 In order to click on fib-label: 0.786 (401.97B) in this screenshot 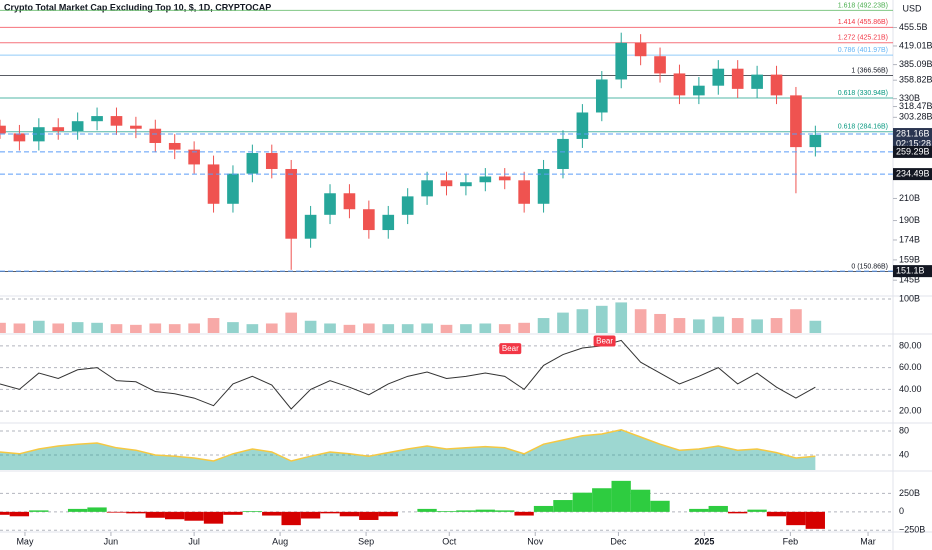, I will do `click(863, 50)`.